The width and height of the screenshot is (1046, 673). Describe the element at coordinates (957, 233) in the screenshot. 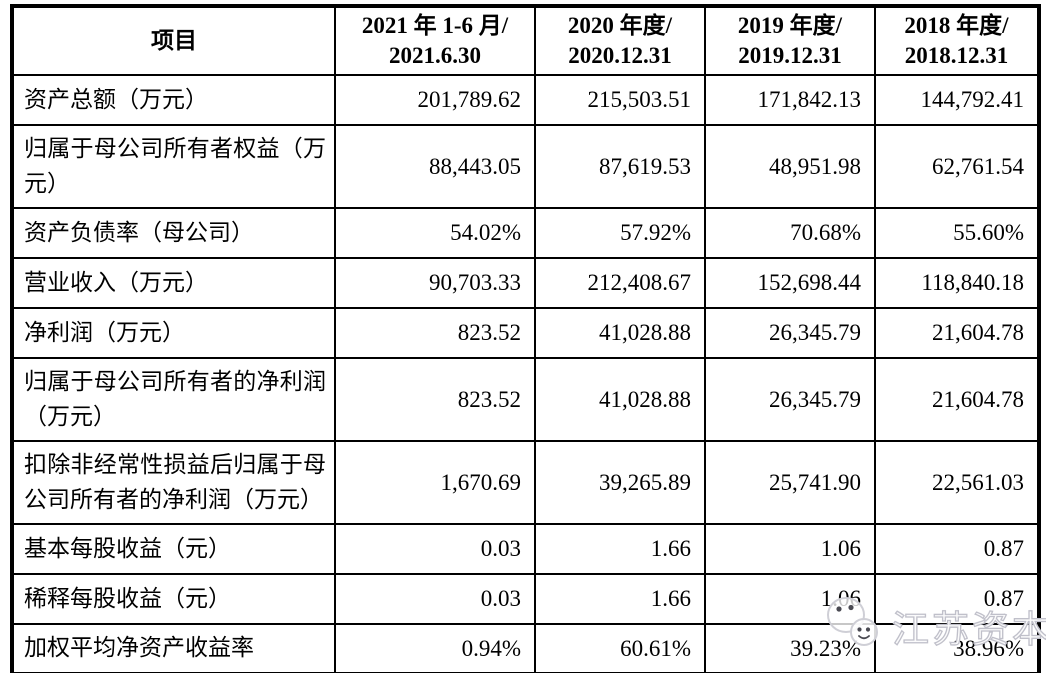

I see `row-value: 55.60%` at that location.